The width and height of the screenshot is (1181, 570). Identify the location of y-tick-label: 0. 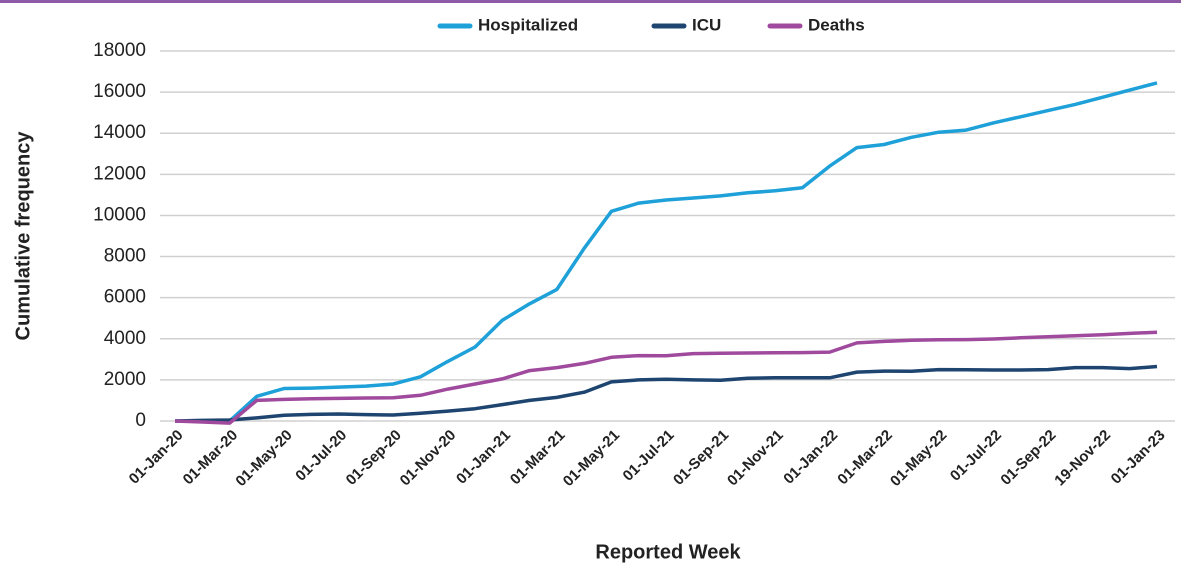
(140, 420).